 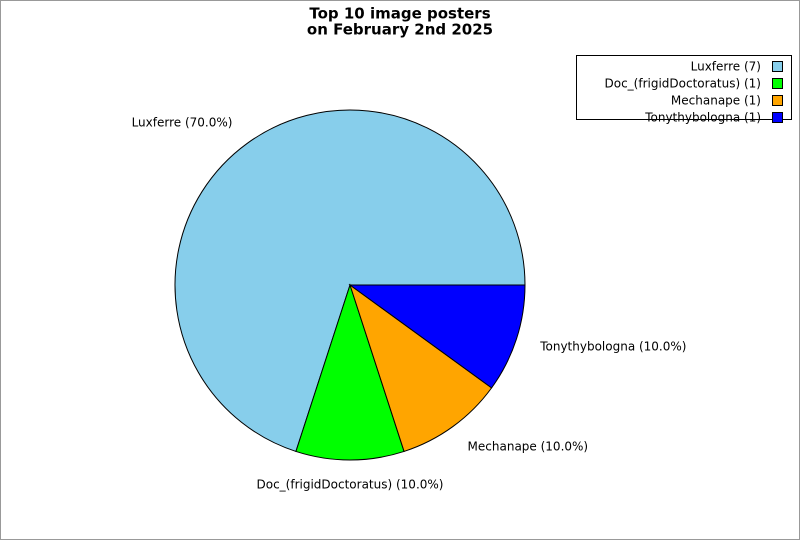 What do you see at coordinates (182, 123) in the screenshot?
I see `slice-label: Luxferre (70.0%)` at bounding box center [182, 123].